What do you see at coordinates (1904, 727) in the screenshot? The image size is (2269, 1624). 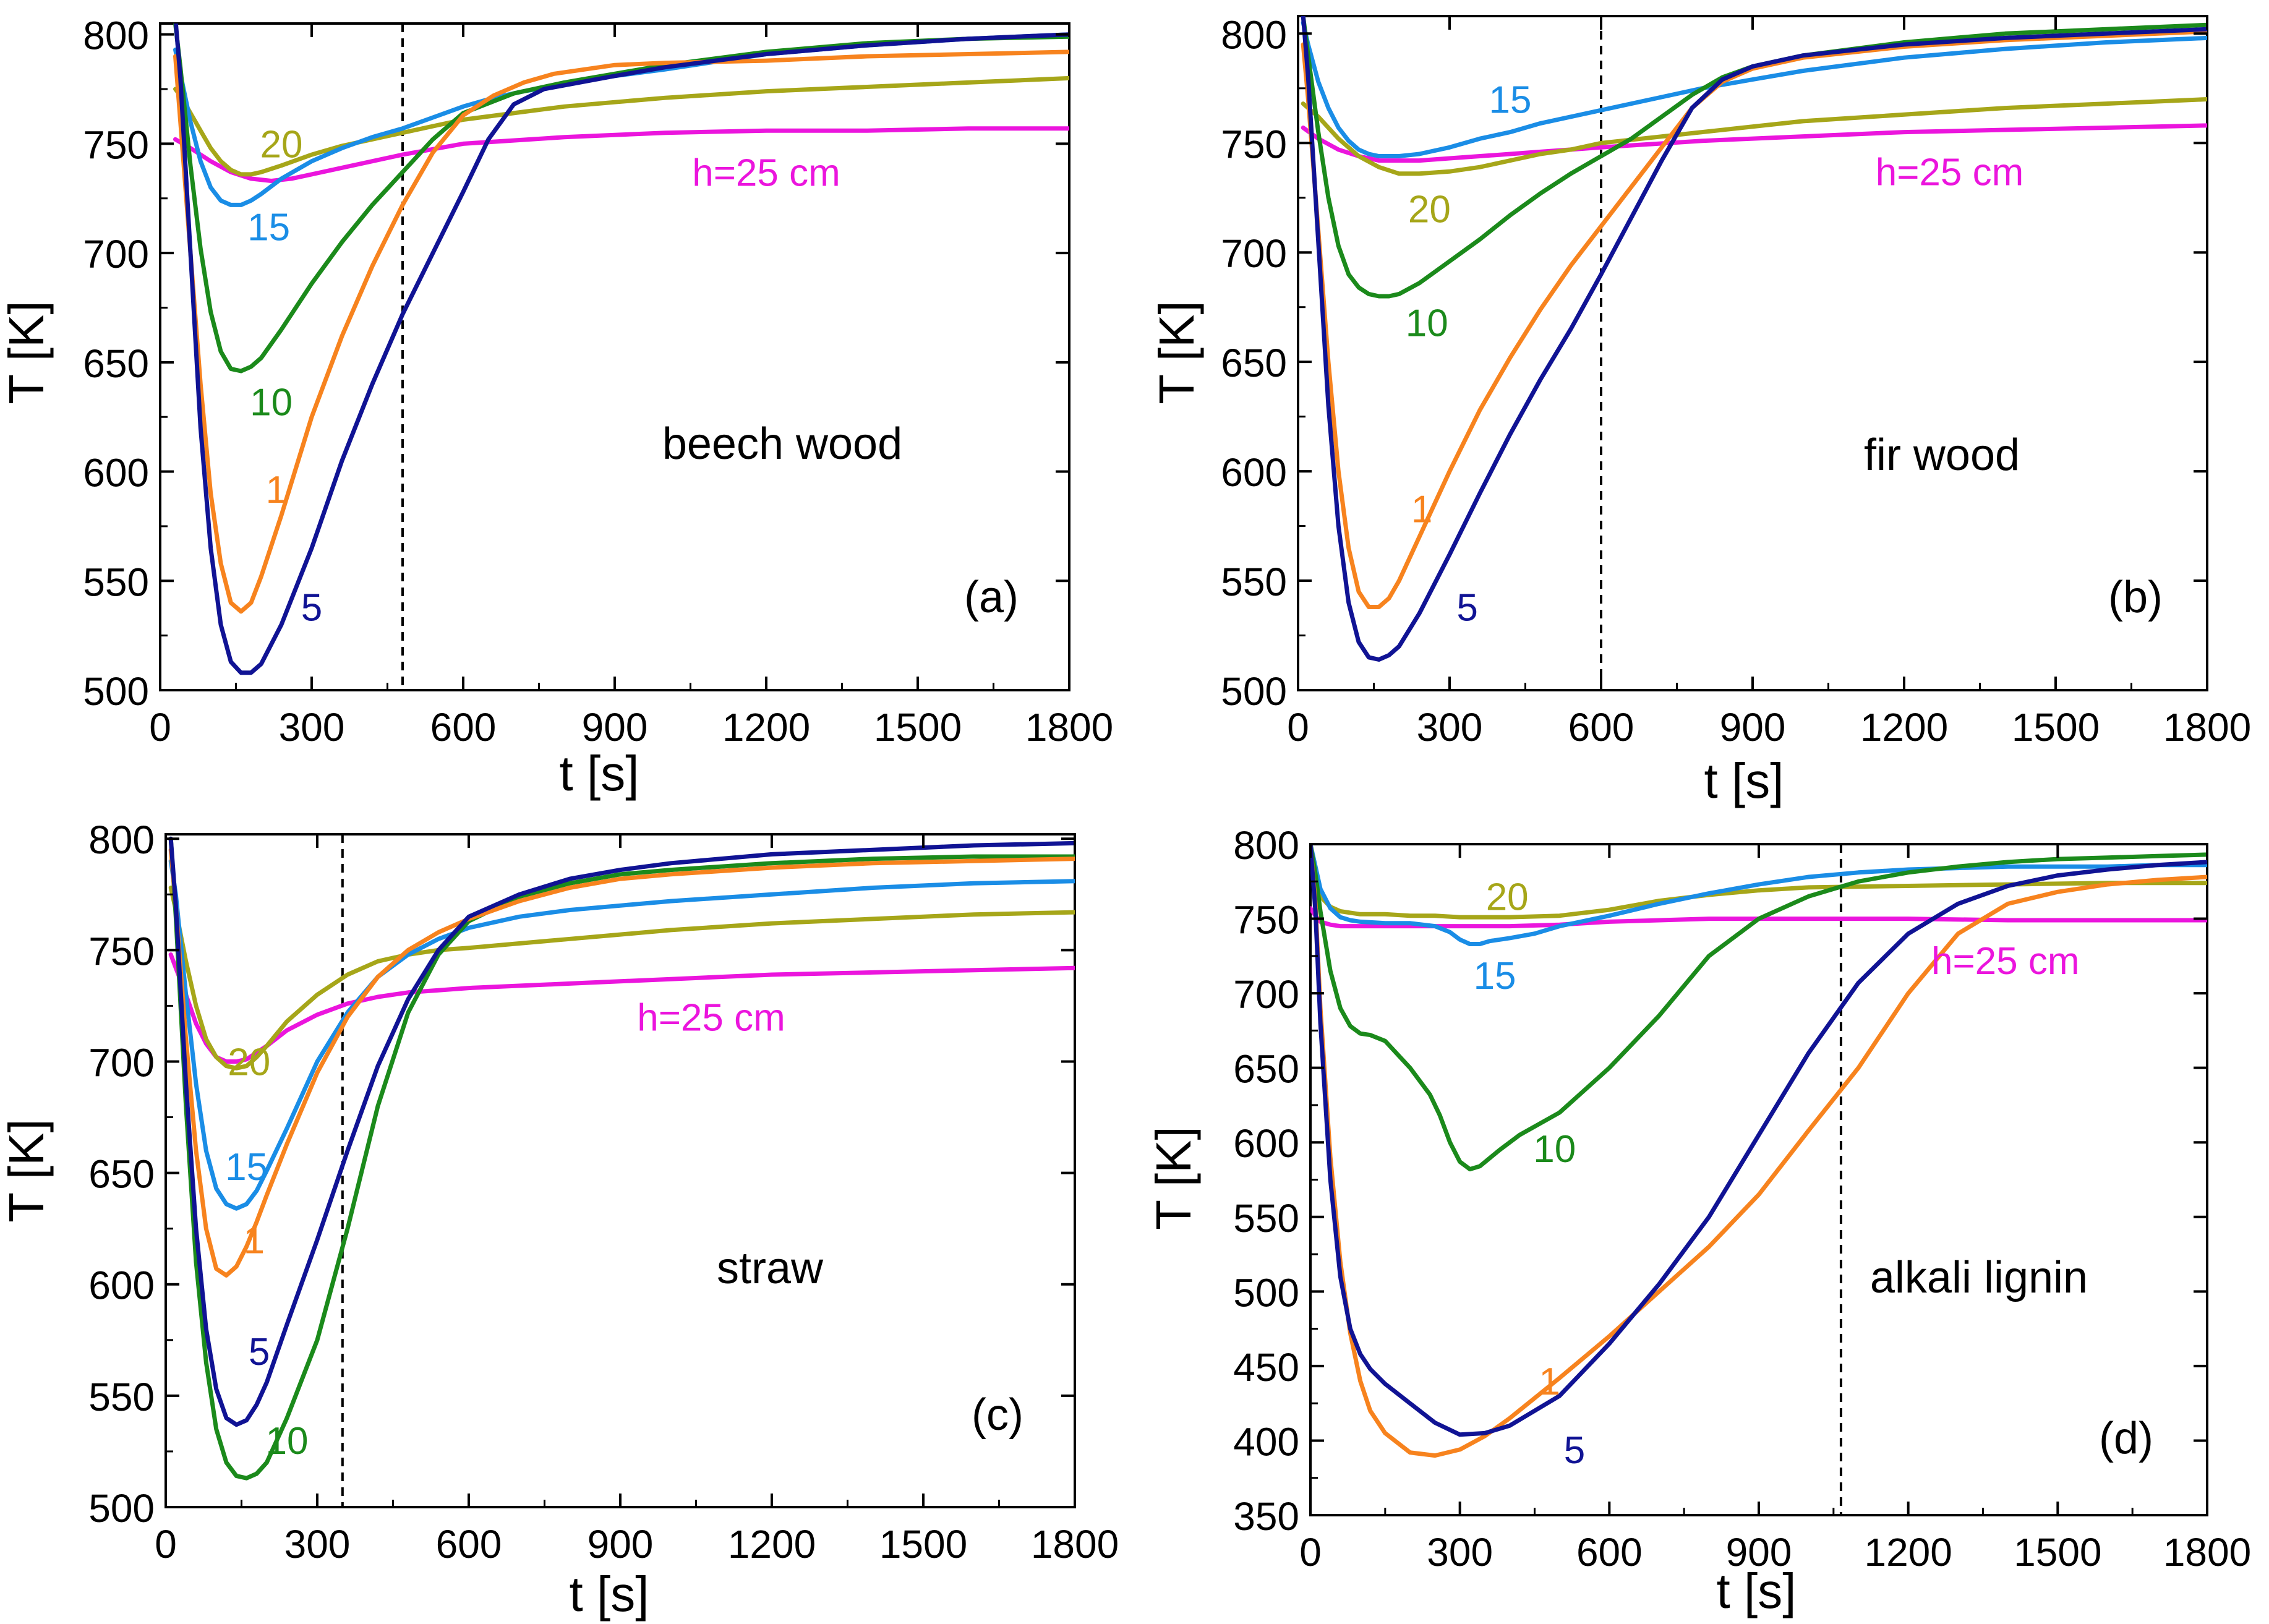 I see `x-tick-label: 1200` at bounding box center [1904, 727].